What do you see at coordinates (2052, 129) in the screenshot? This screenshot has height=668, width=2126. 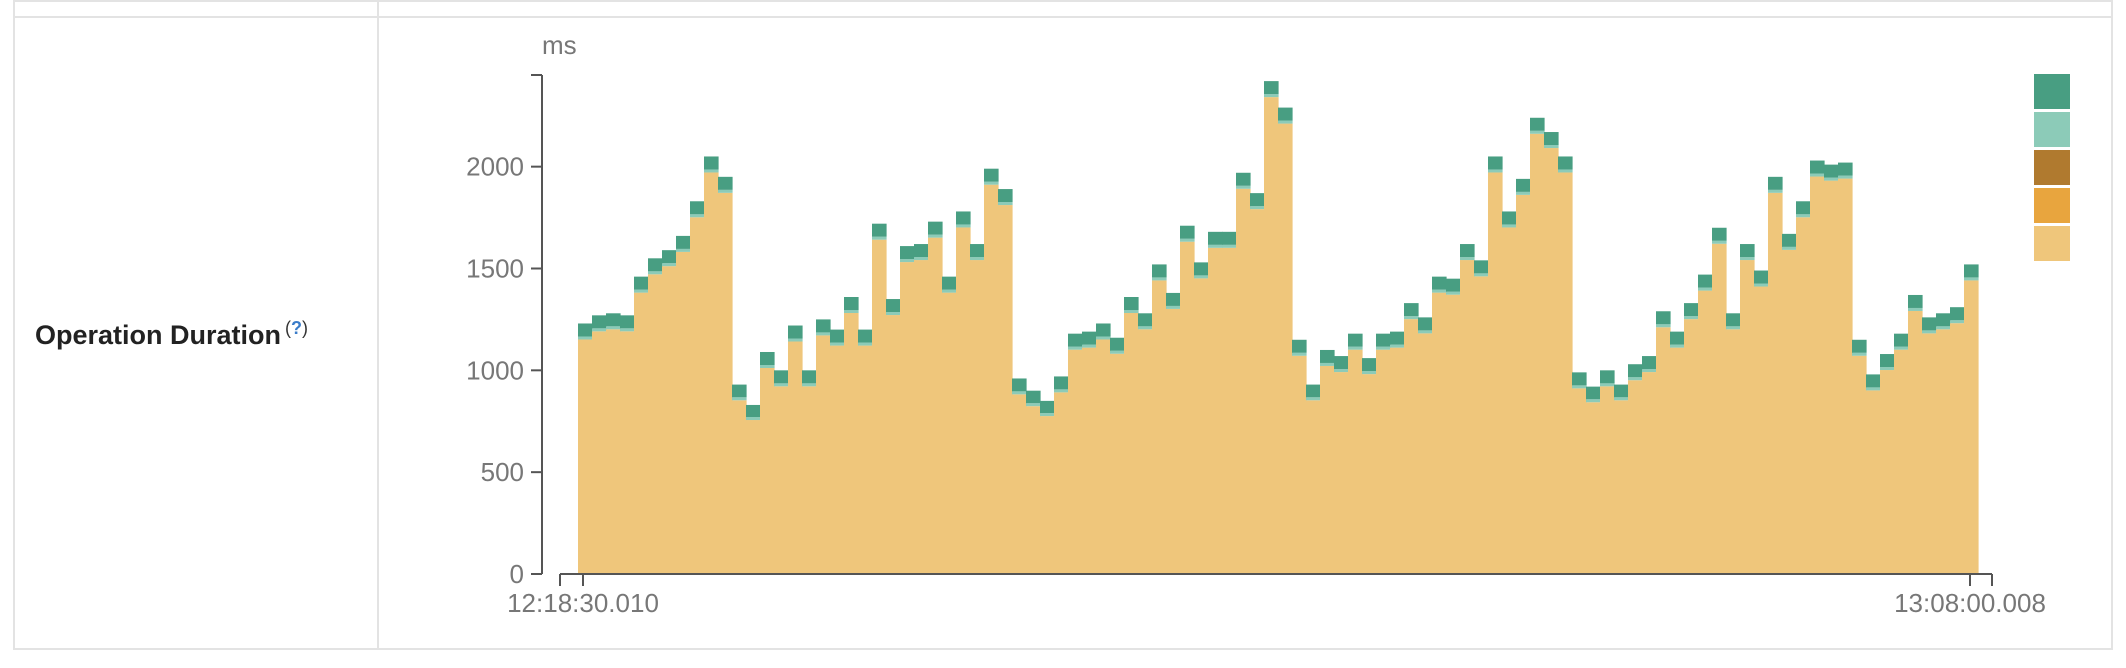 I see `legend-swatch` at bounding box center [2052, 129].